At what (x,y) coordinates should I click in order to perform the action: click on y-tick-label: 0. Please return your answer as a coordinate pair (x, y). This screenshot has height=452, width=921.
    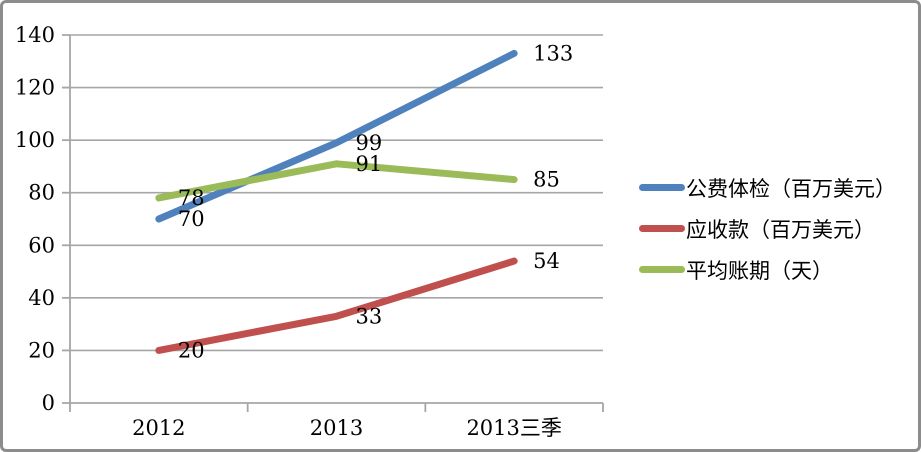
    Looking at the image, I should click on (48, 403).